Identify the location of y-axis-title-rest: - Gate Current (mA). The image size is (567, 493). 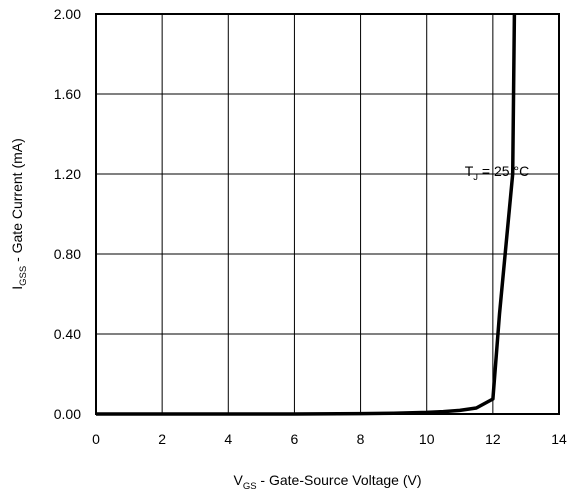
(17, 202).